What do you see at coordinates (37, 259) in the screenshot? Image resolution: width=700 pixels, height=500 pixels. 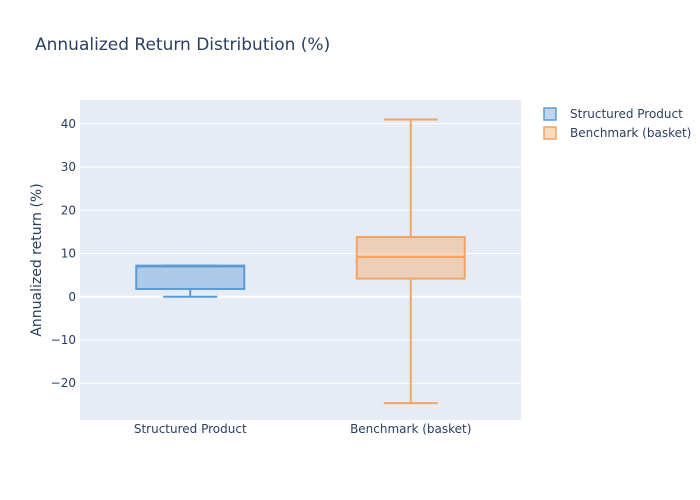 I see `y-axis-title: Annualized return (%)` at bounding box center [37, 259].